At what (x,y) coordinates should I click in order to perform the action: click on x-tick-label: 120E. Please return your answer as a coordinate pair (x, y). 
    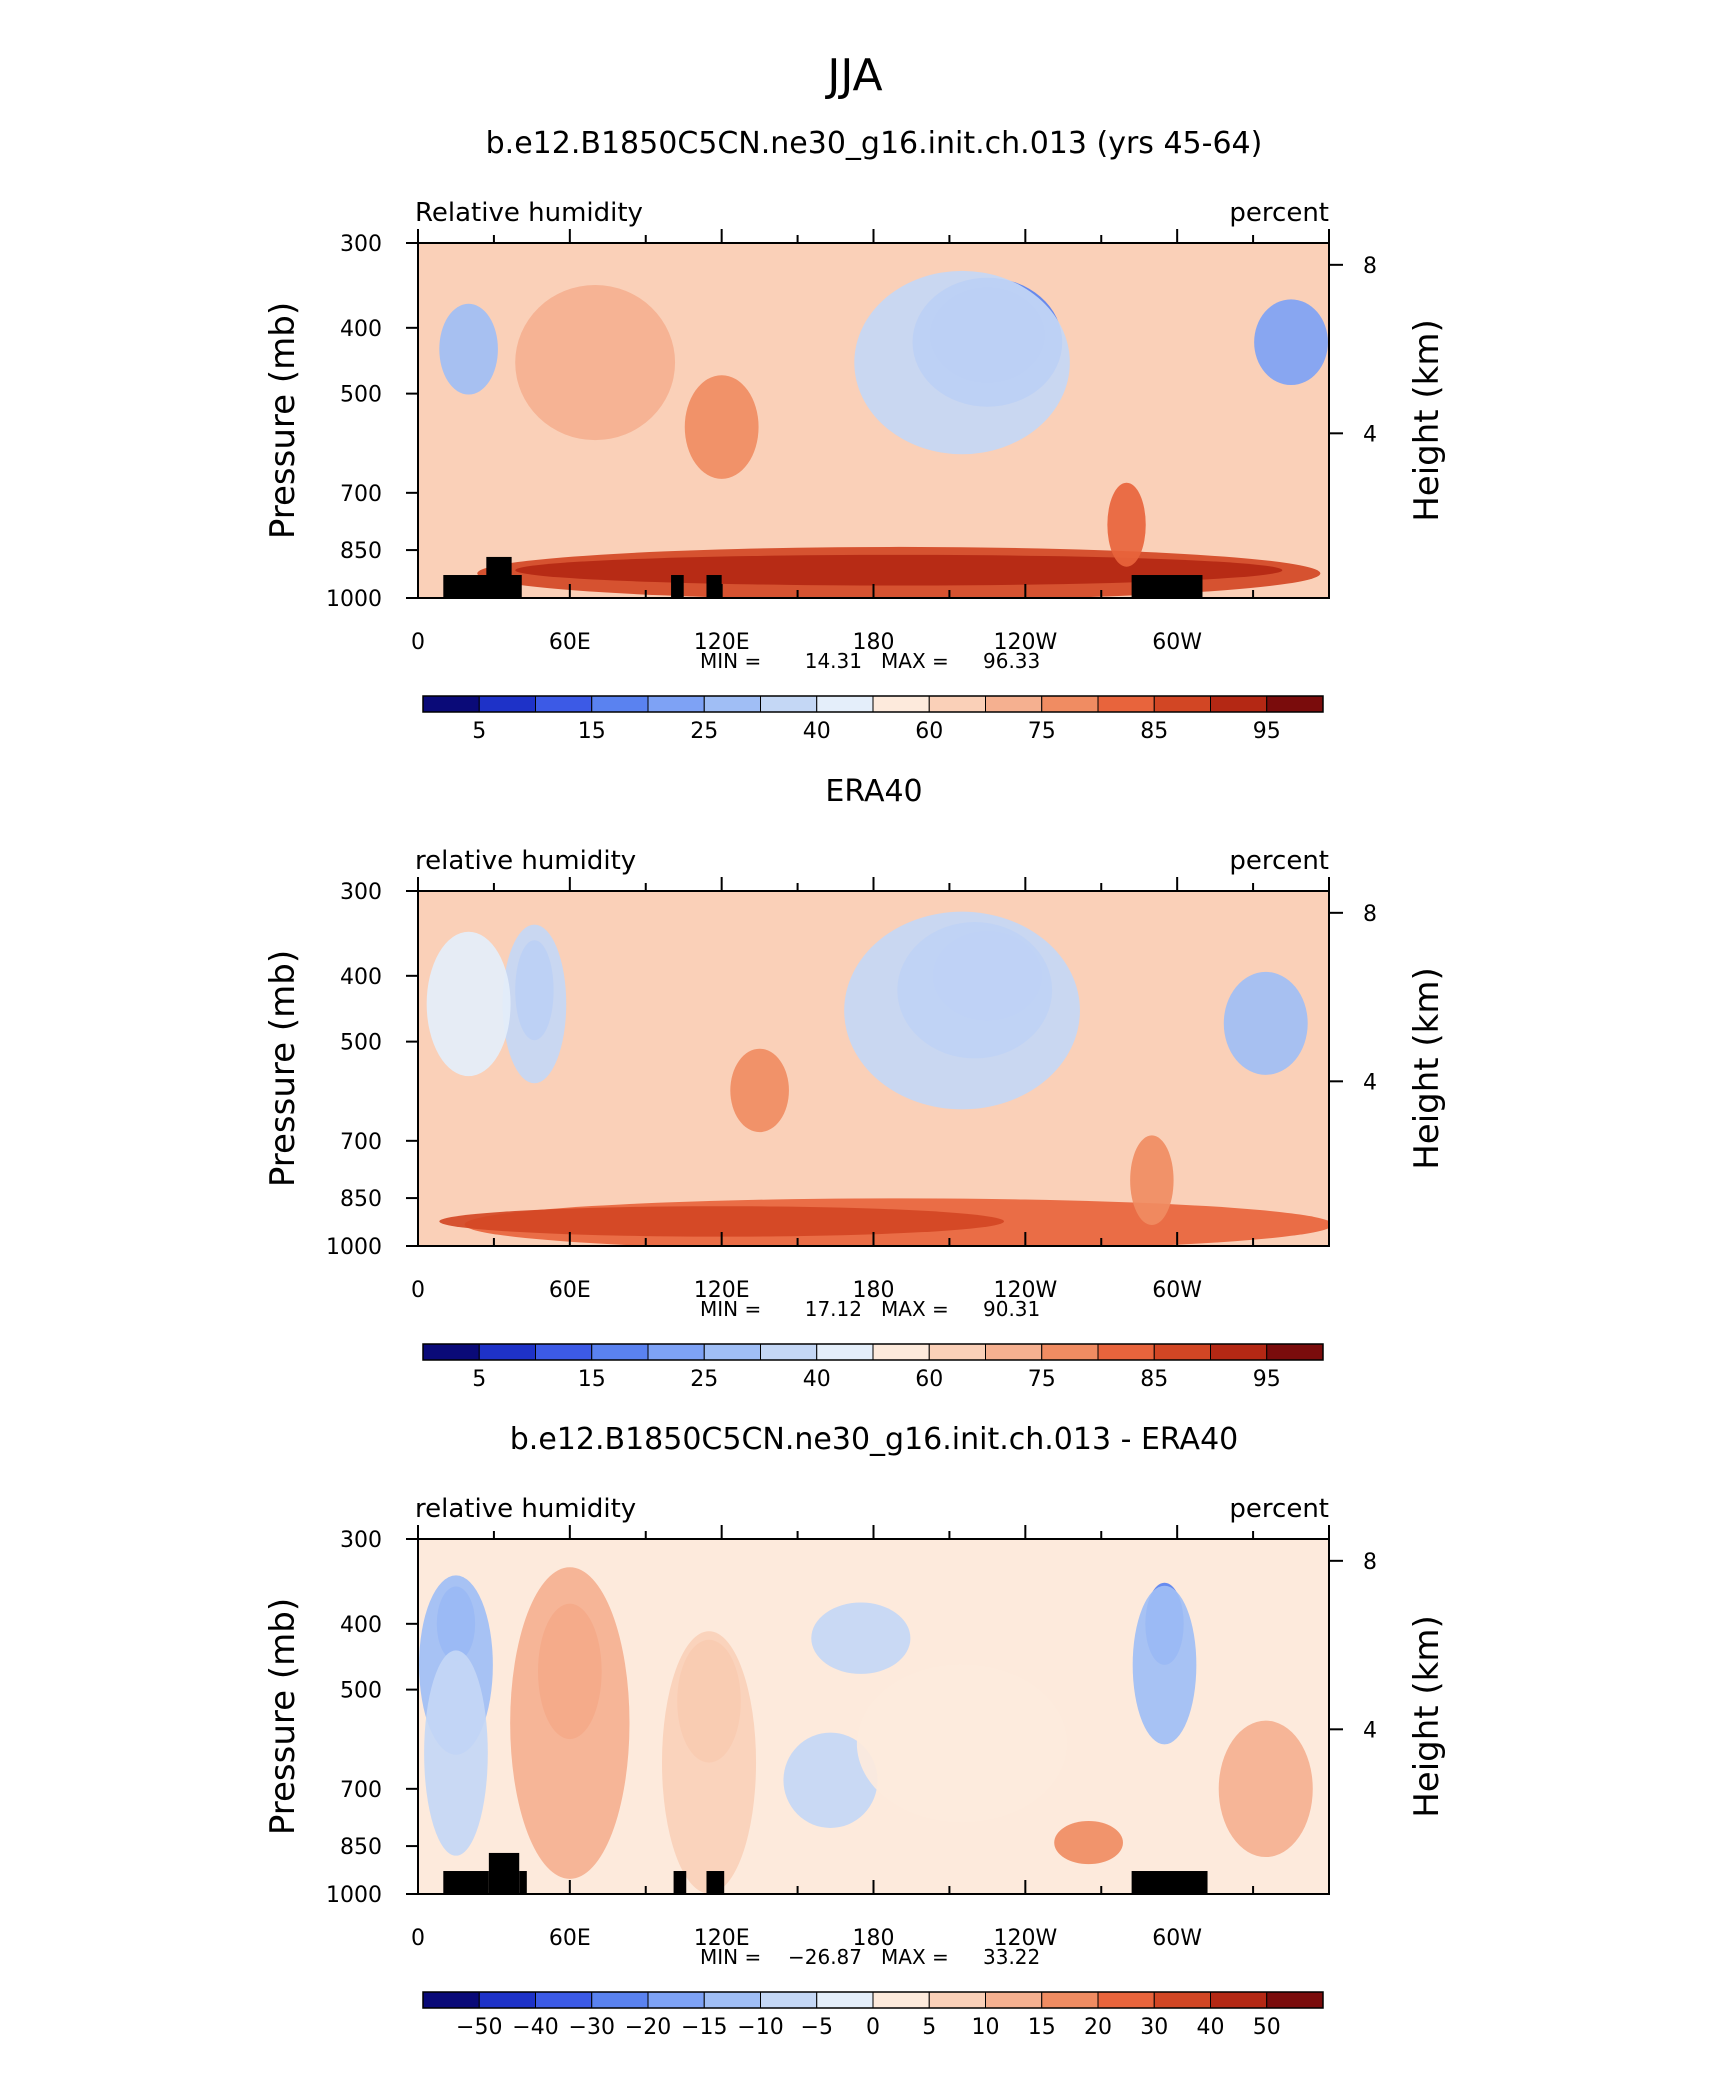
    Looking at the image, I should click on (722, 1290).